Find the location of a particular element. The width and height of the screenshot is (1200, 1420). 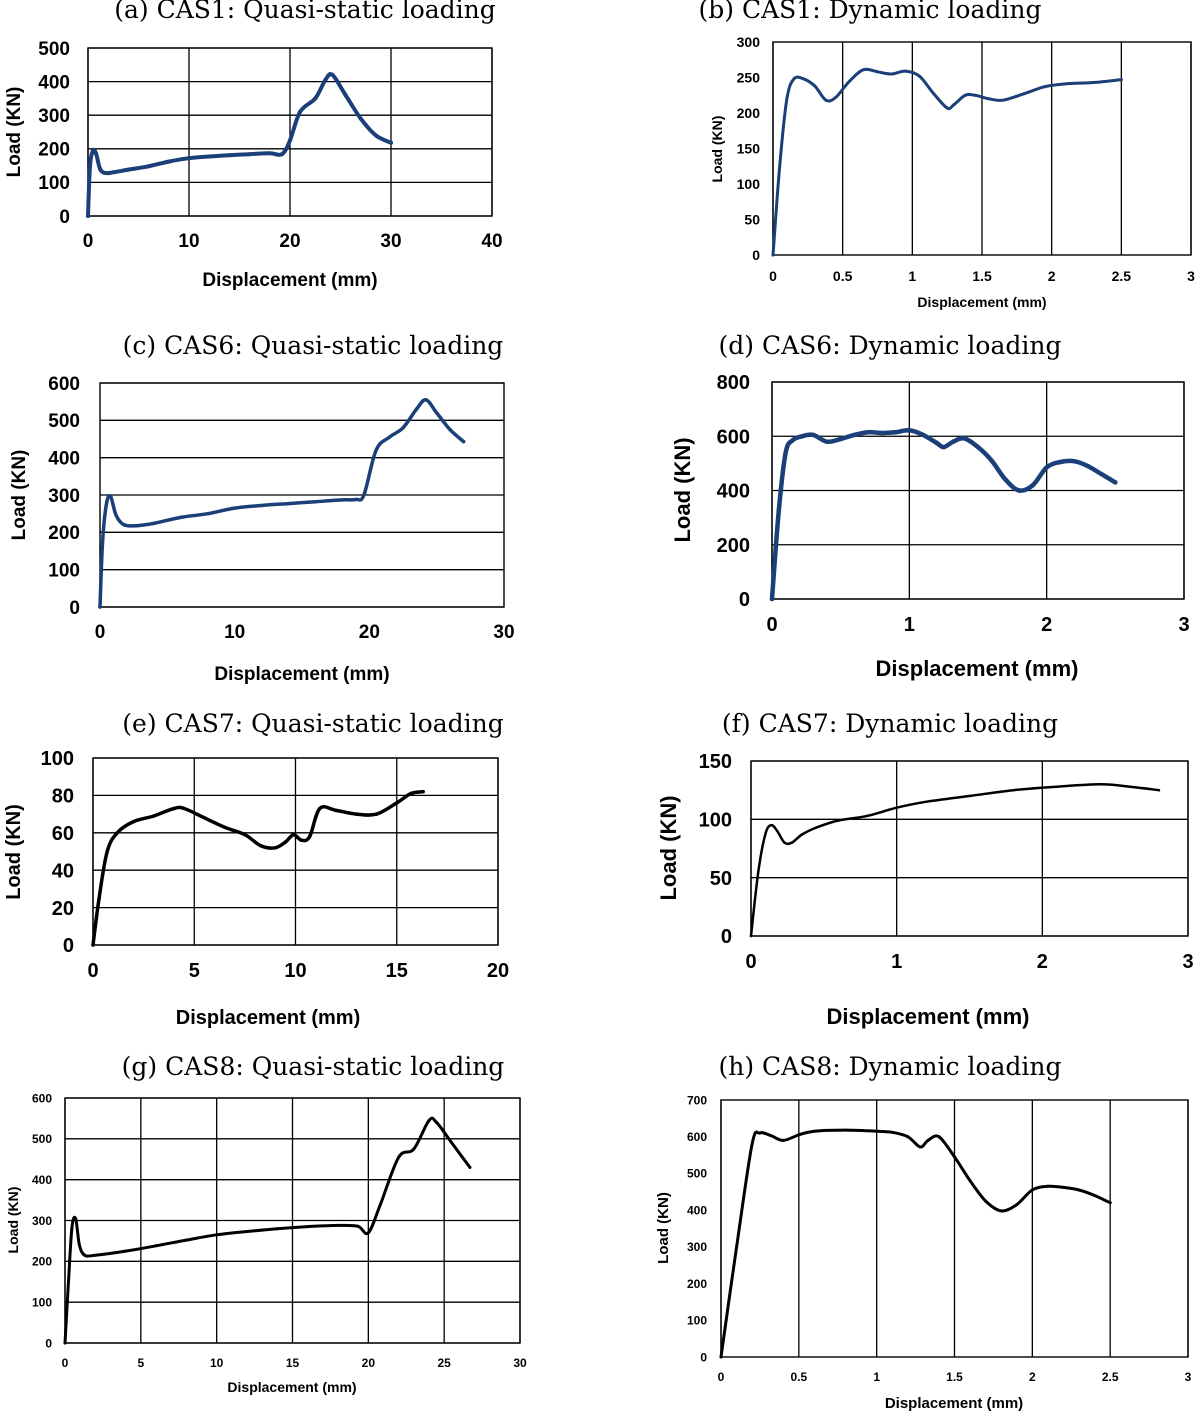

panel-b-ytick-label: 300 is located at coordinates (749, 42).